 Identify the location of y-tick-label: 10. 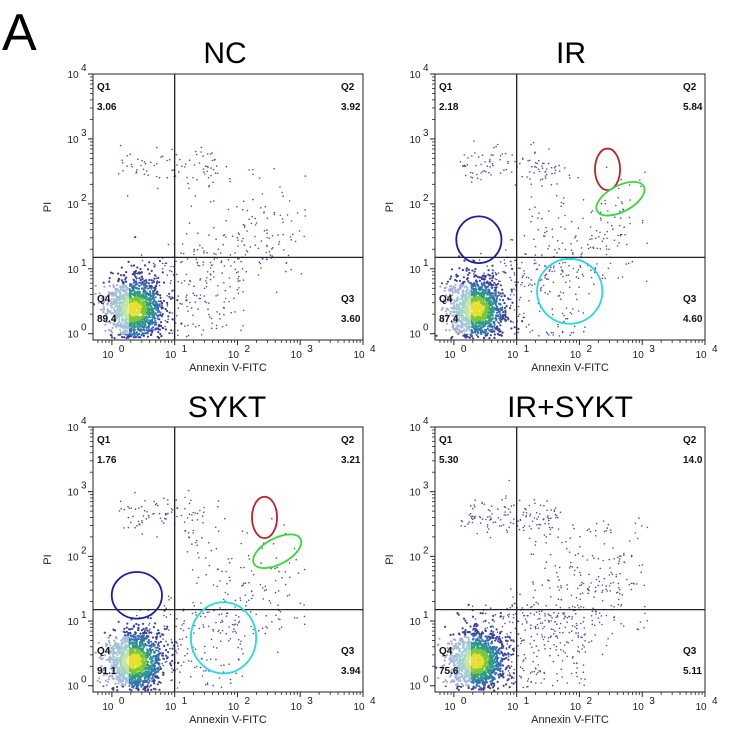
(73, 75).